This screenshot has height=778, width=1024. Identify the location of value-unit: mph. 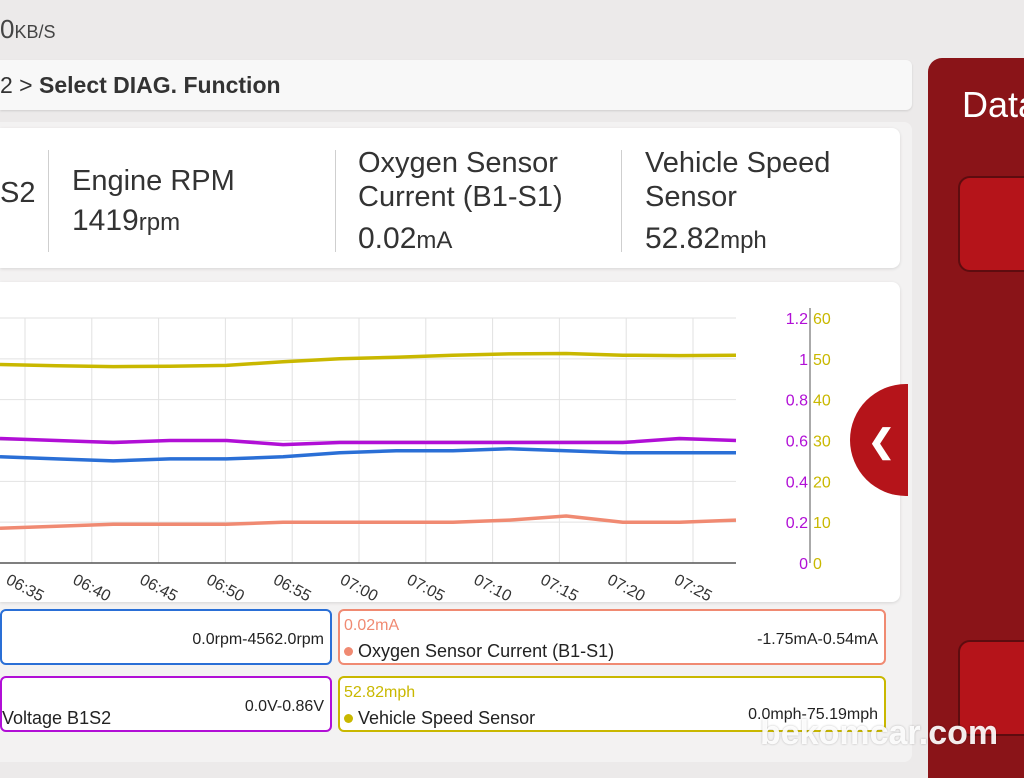
(743, 240).